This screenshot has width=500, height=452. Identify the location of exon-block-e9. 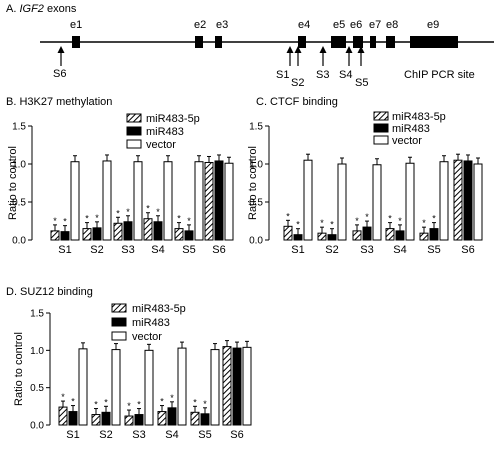
(434, 42).